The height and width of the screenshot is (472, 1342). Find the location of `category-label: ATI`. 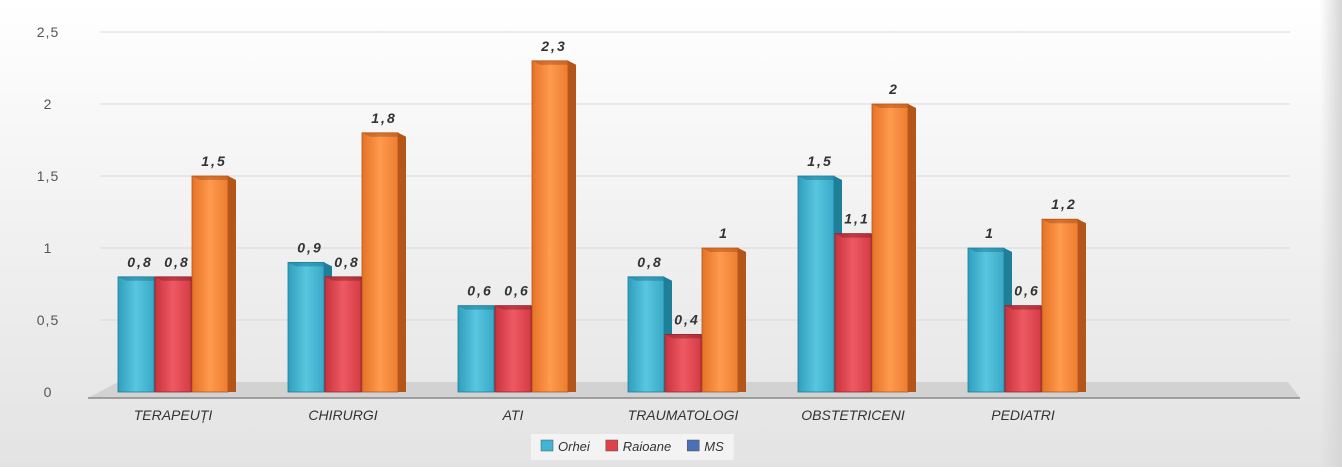

category-label: ATI is located at coordinates (513, 415).